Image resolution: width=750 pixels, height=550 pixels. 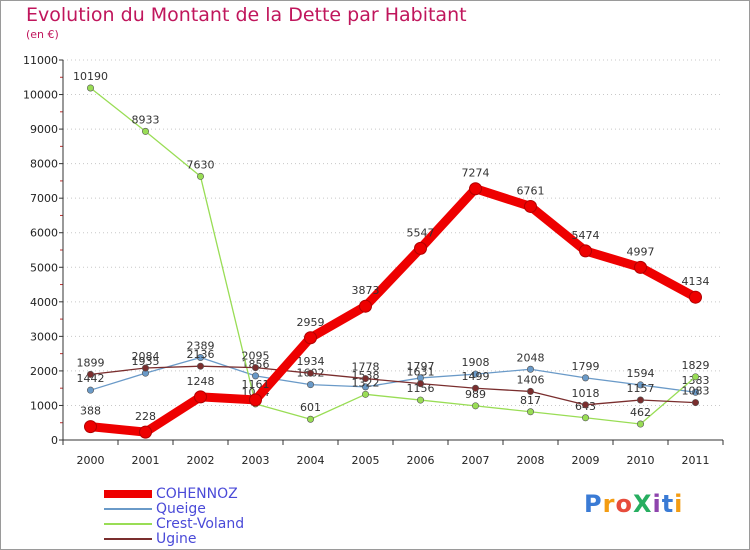 I want to click on data-label: 3873, so click(x=366, y=290).